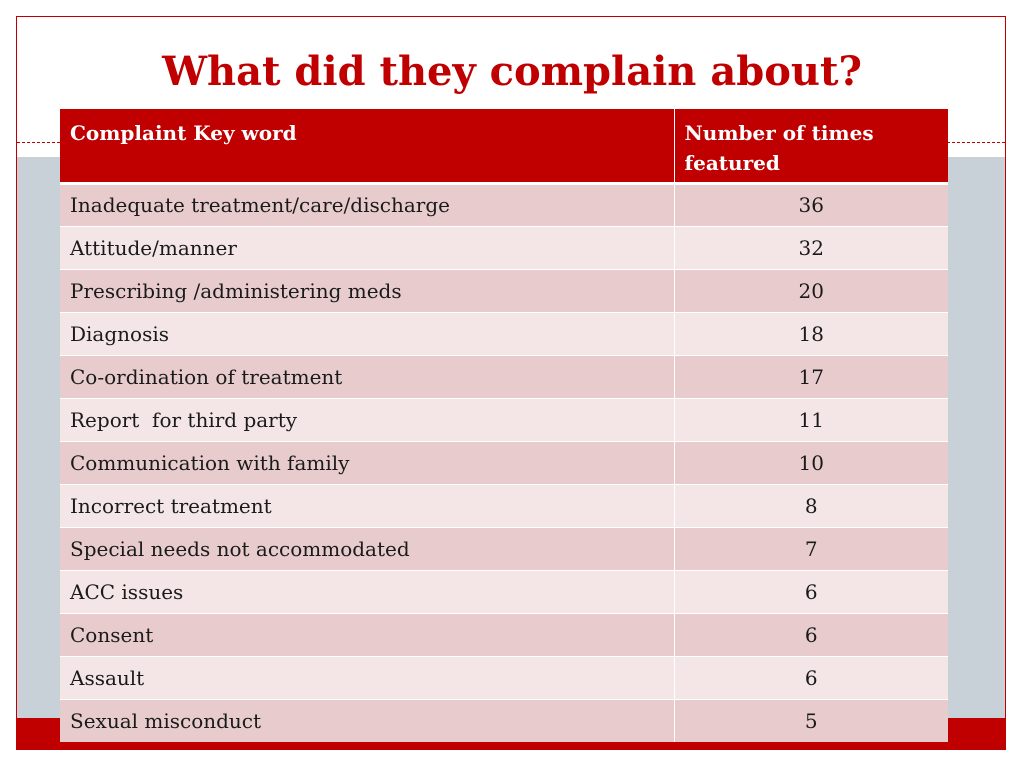  I want to click on table-row: Diagnosis 18, so click(504, 333).